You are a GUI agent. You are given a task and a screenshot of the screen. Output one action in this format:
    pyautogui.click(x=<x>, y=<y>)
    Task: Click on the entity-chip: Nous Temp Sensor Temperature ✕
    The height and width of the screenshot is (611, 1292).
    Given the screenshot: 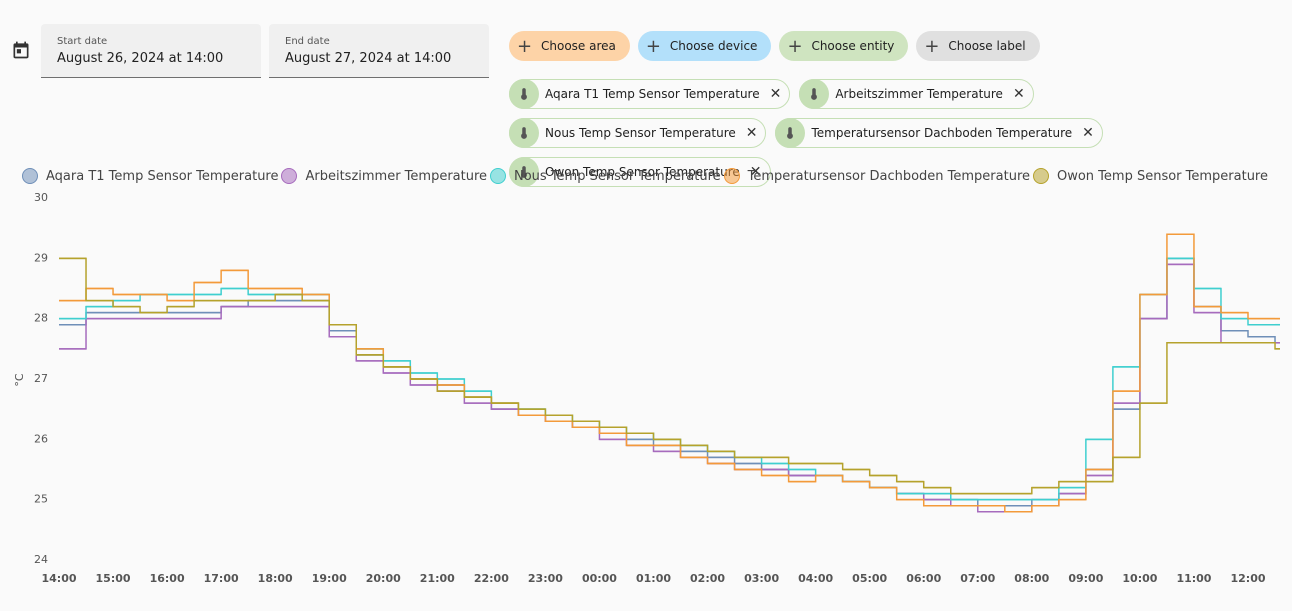 What is the action you would take?
    pyautogui.click(x=638, y=132)
    